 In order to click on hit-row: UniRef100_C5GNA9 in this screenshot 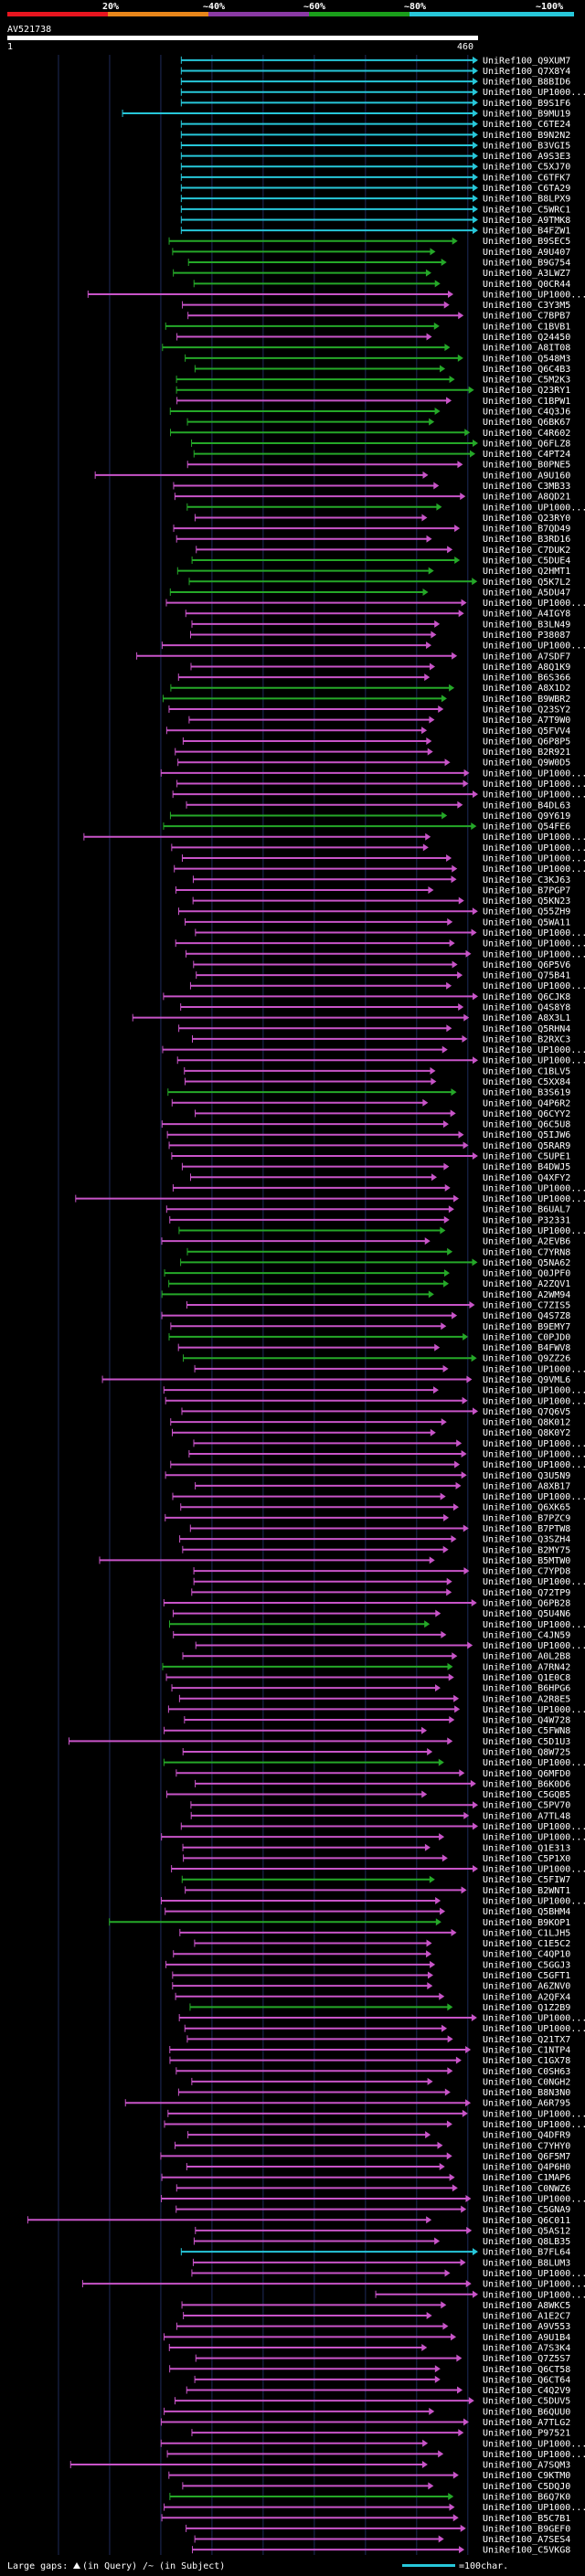, I will do `click(373, 2210)`.